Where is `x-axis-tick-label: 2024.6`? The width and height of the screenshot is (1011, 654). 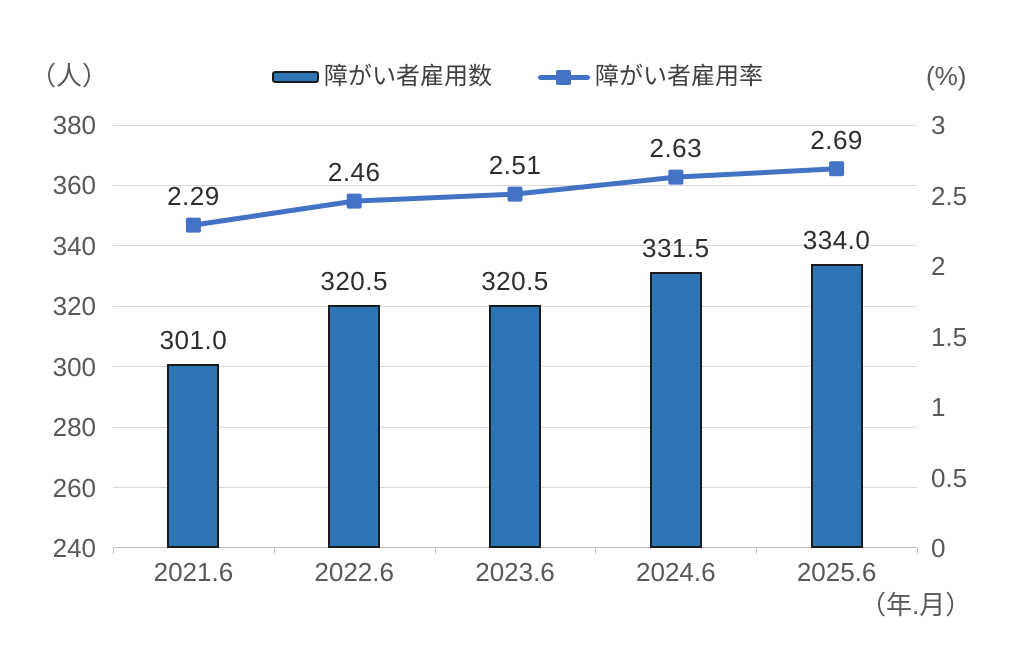 x-axis-tick-label: 2024.6 is located at coordinates (676, 572).